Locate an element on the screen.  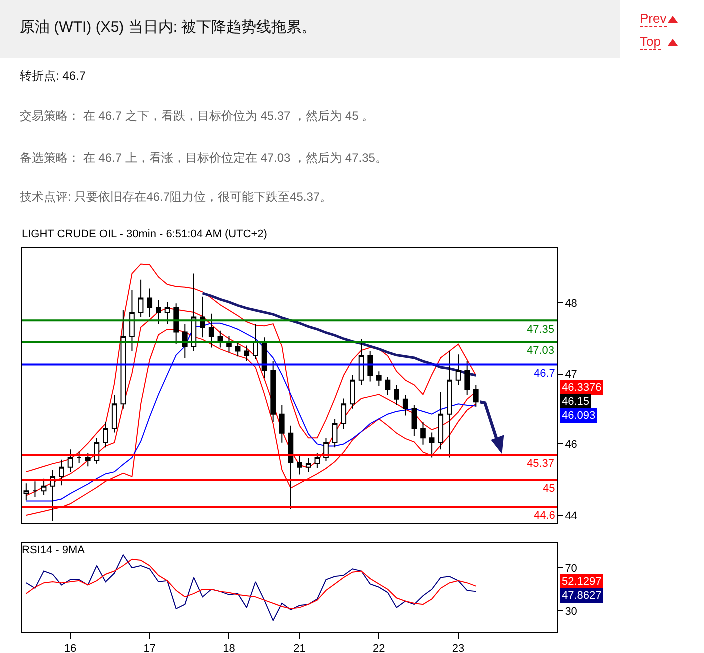
text: 46.093 is located at coordinates (579, 416).